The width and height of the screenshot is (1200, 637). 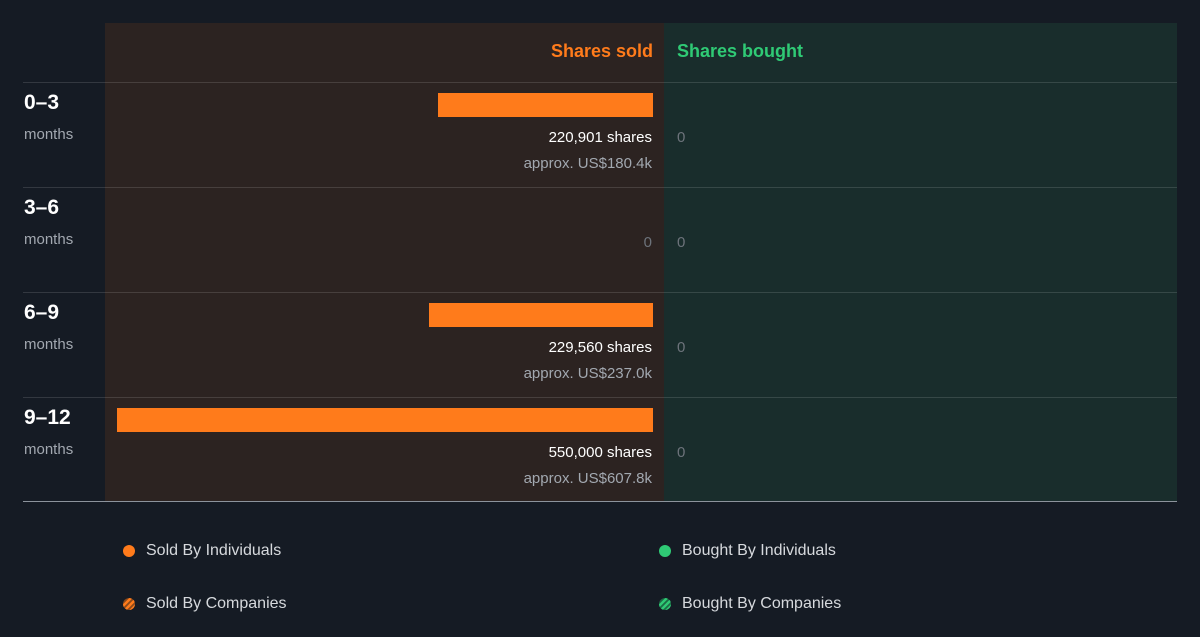 What do you see at coordinates (42, 102) in the screenshot?
I see `period-label: 0–3` at bounding box center [42, 102].